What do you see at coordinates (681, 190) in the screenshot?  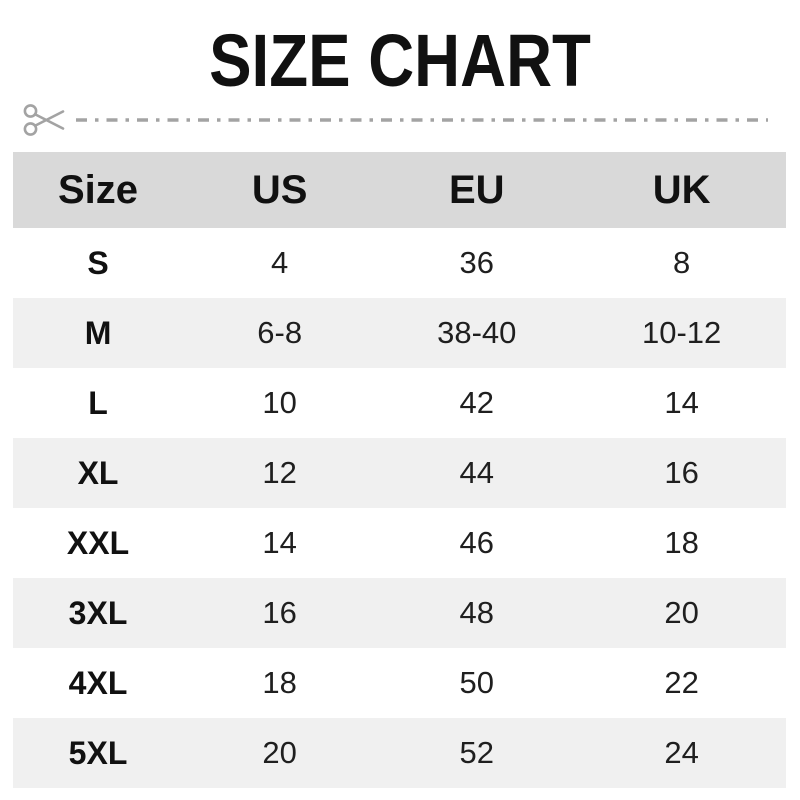 I see `column-header-uk: UK` at bounding box center [681, 190].